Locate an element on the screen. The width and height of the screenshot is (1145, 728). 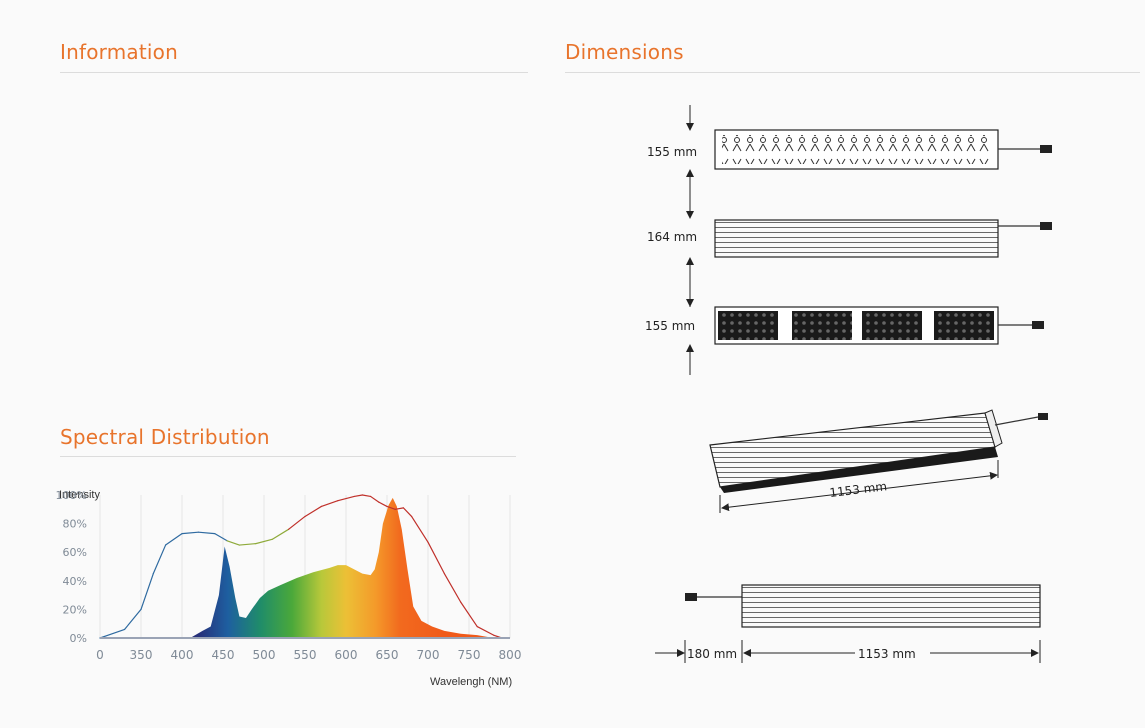
x-tick-label: 700 is located at coordinates (428, 655).